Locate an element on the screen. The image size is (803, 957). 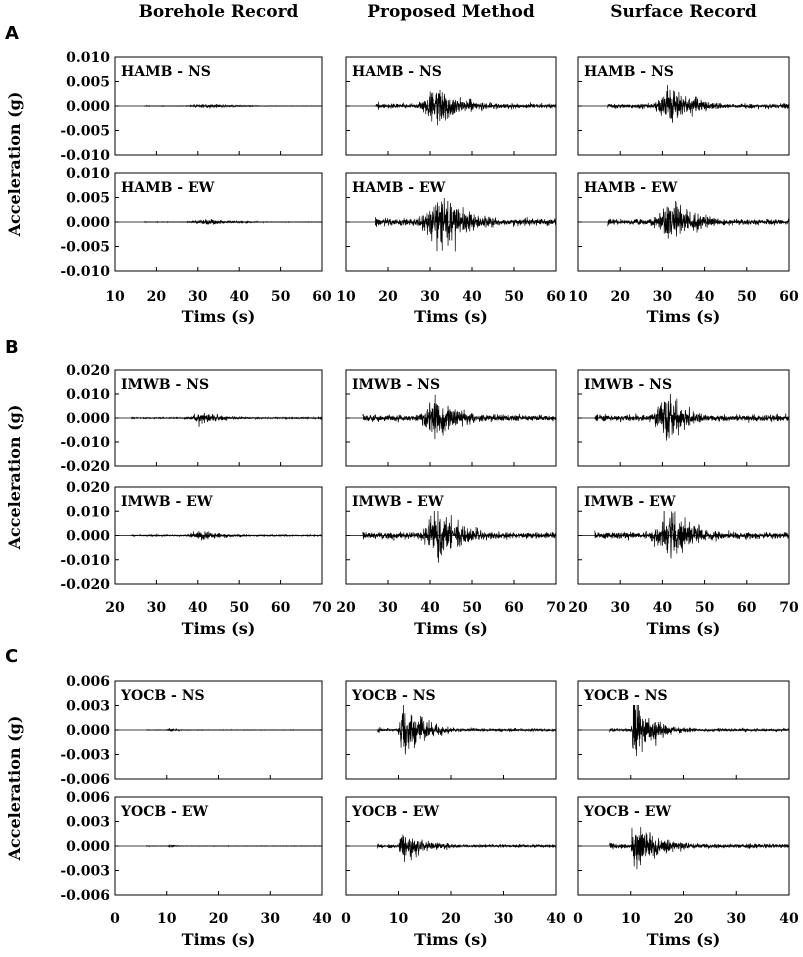
subplot-borehole-record: YOCB - NS is located at coordinates (218, 730).